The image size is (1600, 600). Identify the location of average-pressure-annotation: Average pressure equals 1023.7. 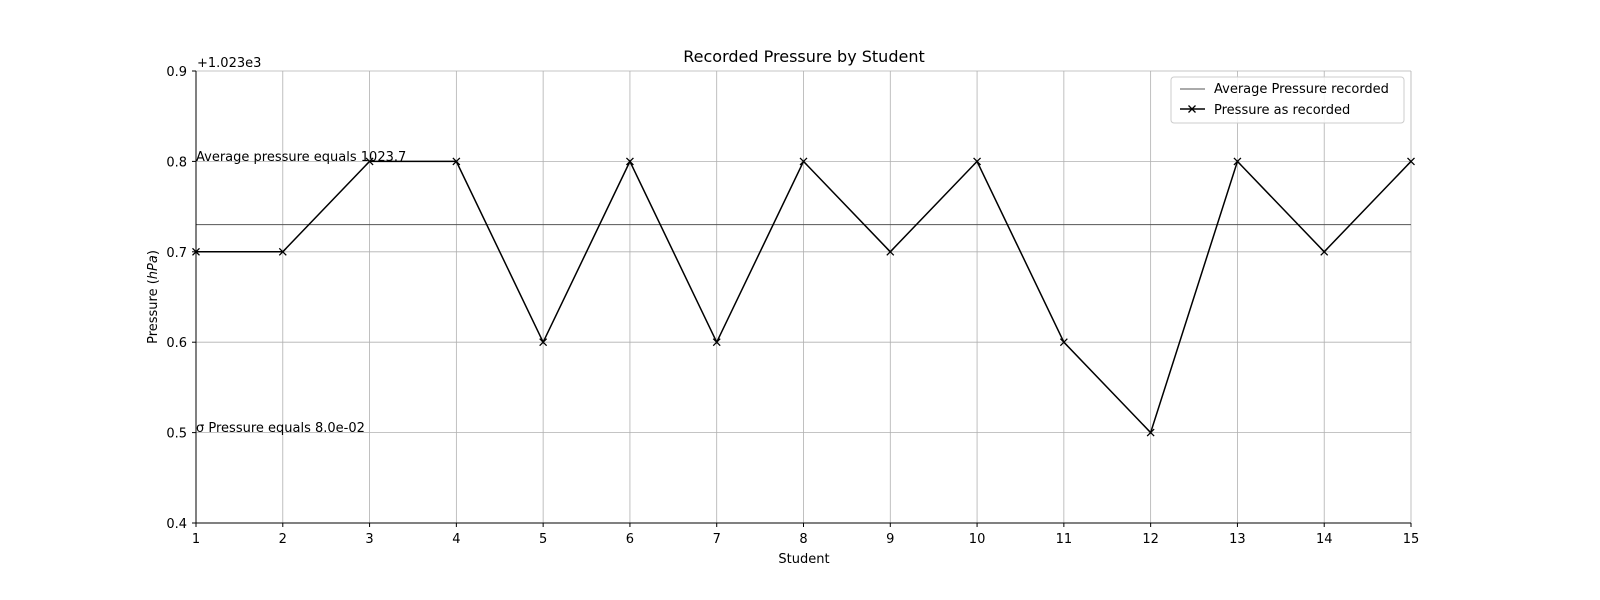
(301, 157).